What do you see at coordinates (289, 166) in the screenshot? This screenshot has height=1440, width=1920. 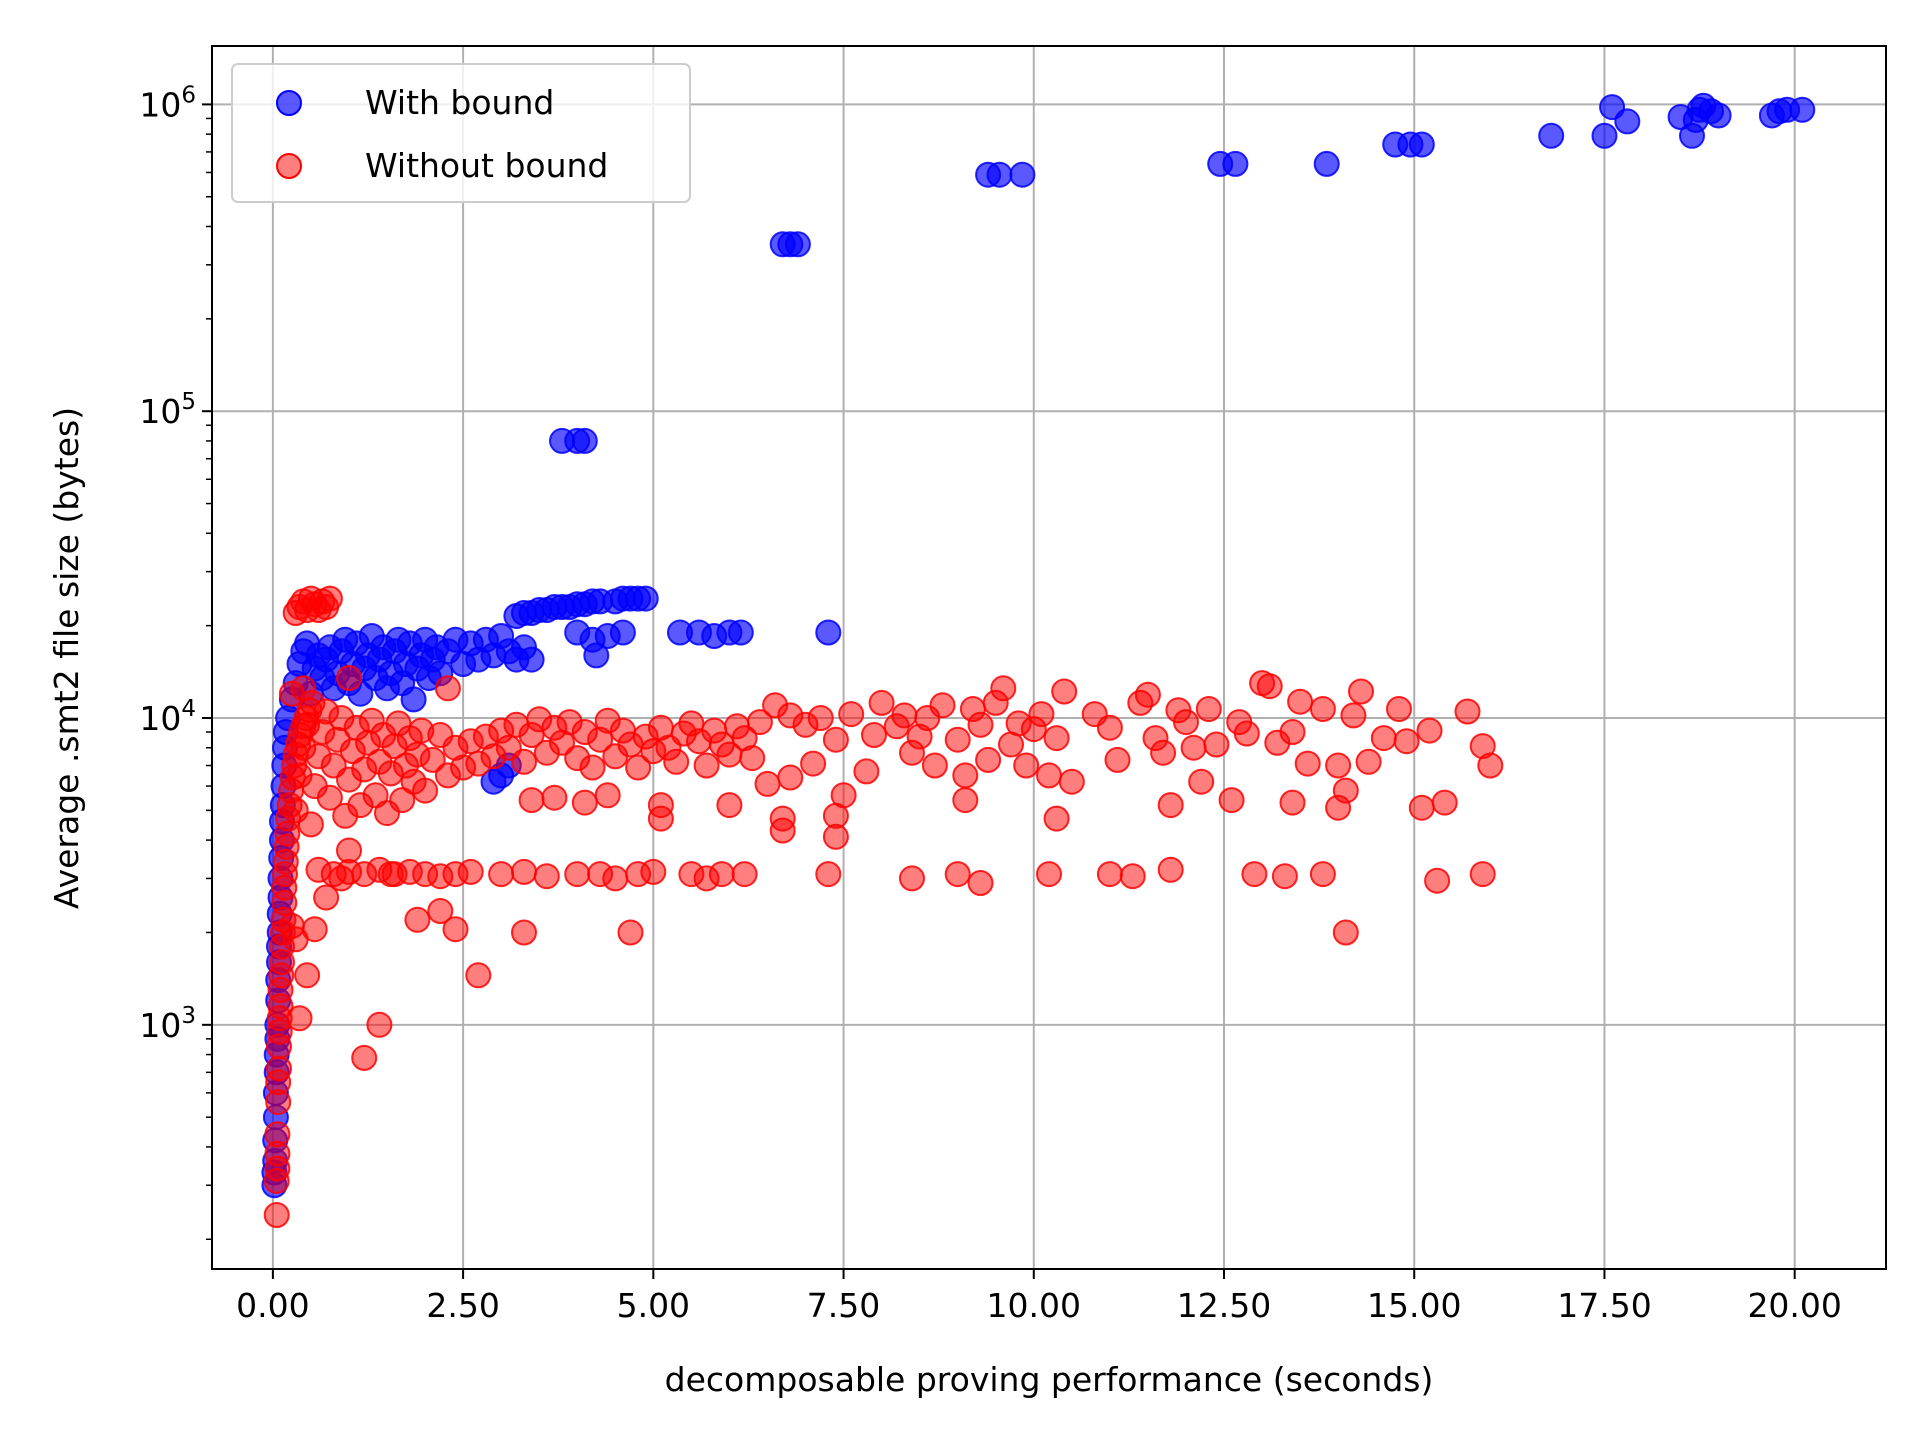 I see `legend-marker-without-bound` at bounding box center [289, 166].